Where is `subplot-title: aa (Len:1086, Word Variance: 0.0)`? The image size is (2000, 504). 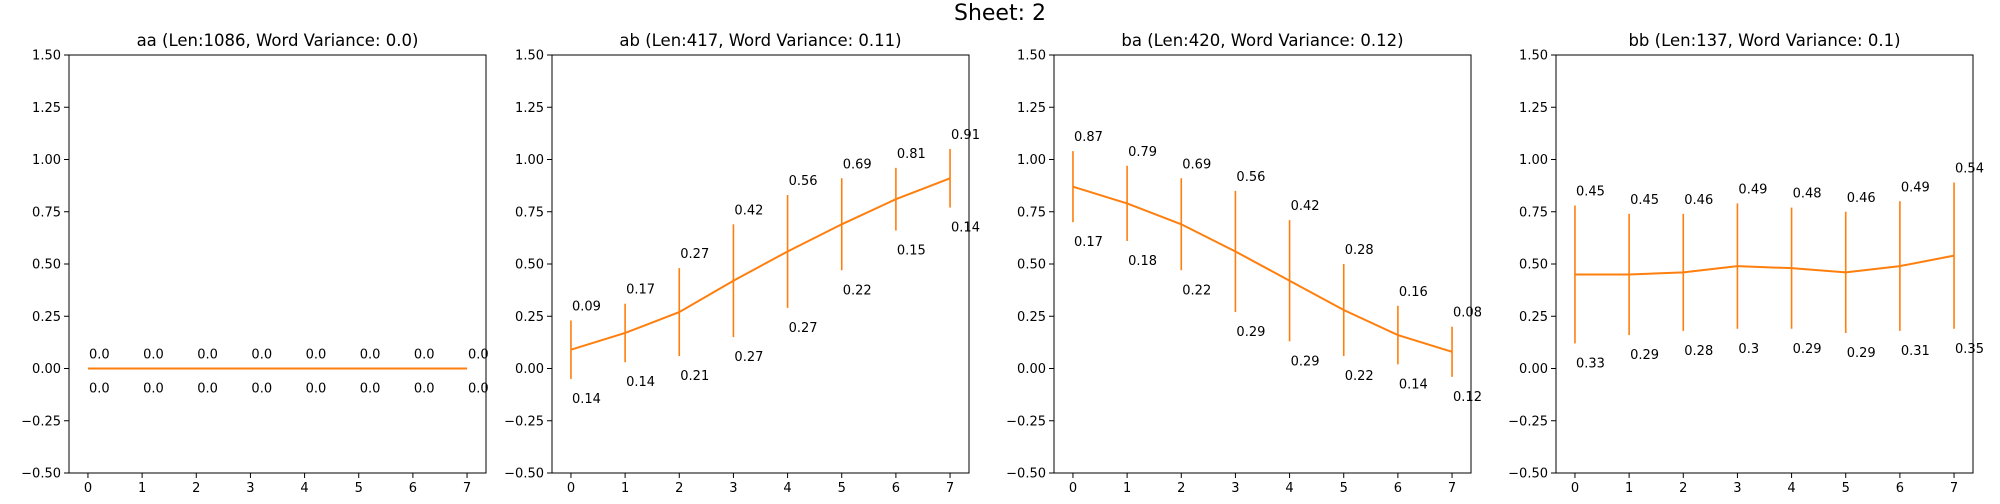 subplot-title: aa (Len:1086, Word Variance: 0.0) is located at coordinates (278, 40).